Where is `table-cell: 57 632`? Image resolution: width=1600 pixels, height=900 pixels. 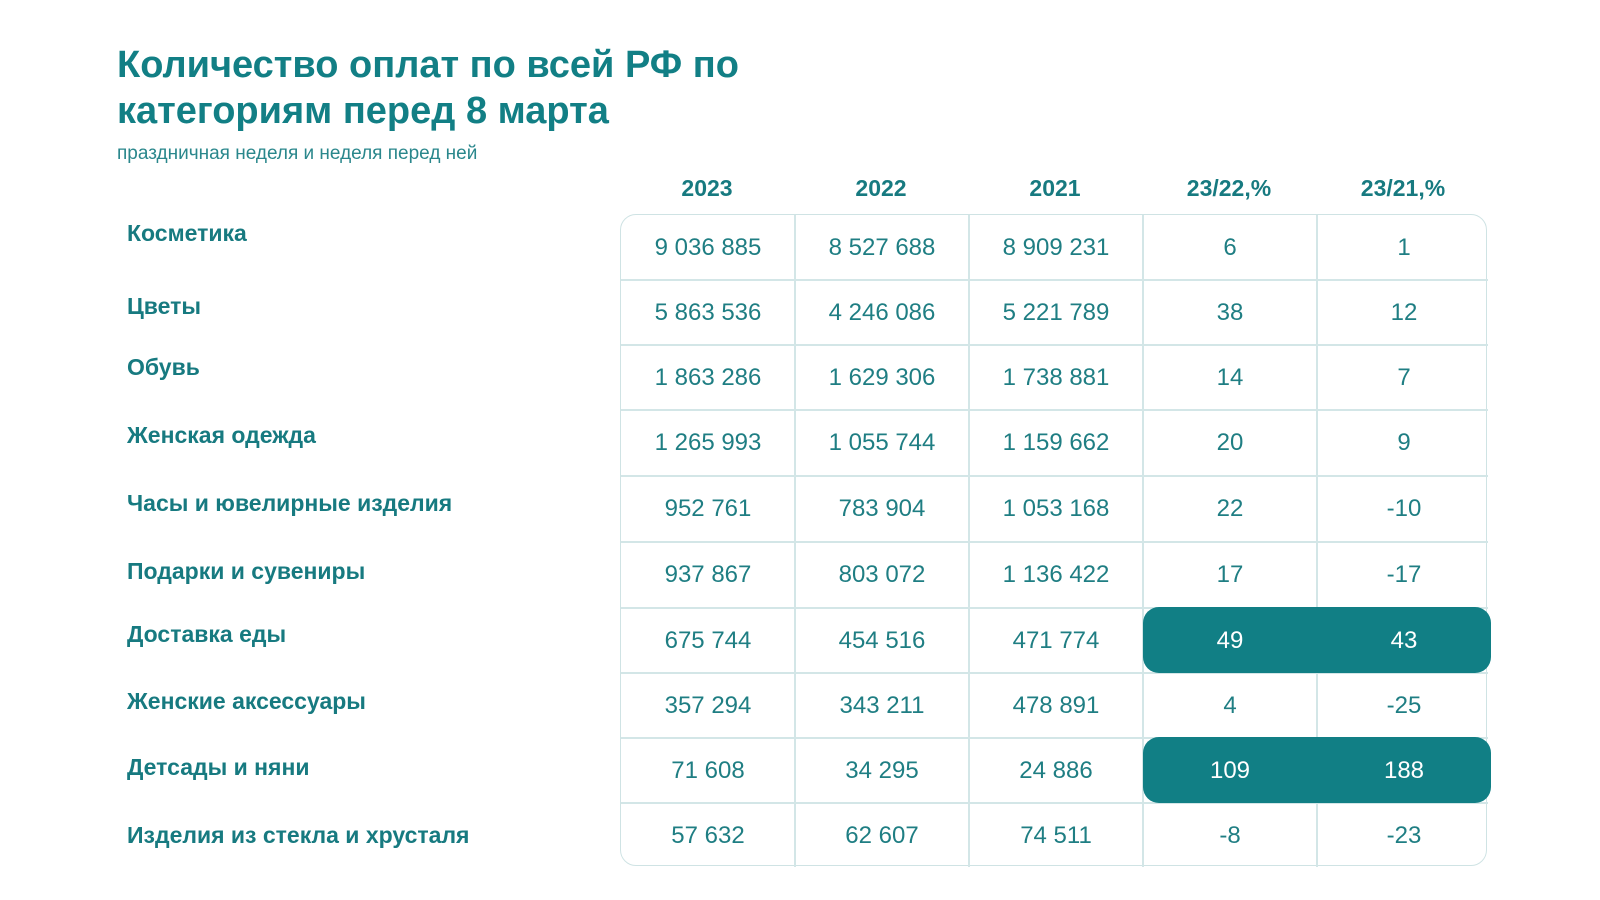
table-cell: 57 632 is located at coordinates (708, 835).